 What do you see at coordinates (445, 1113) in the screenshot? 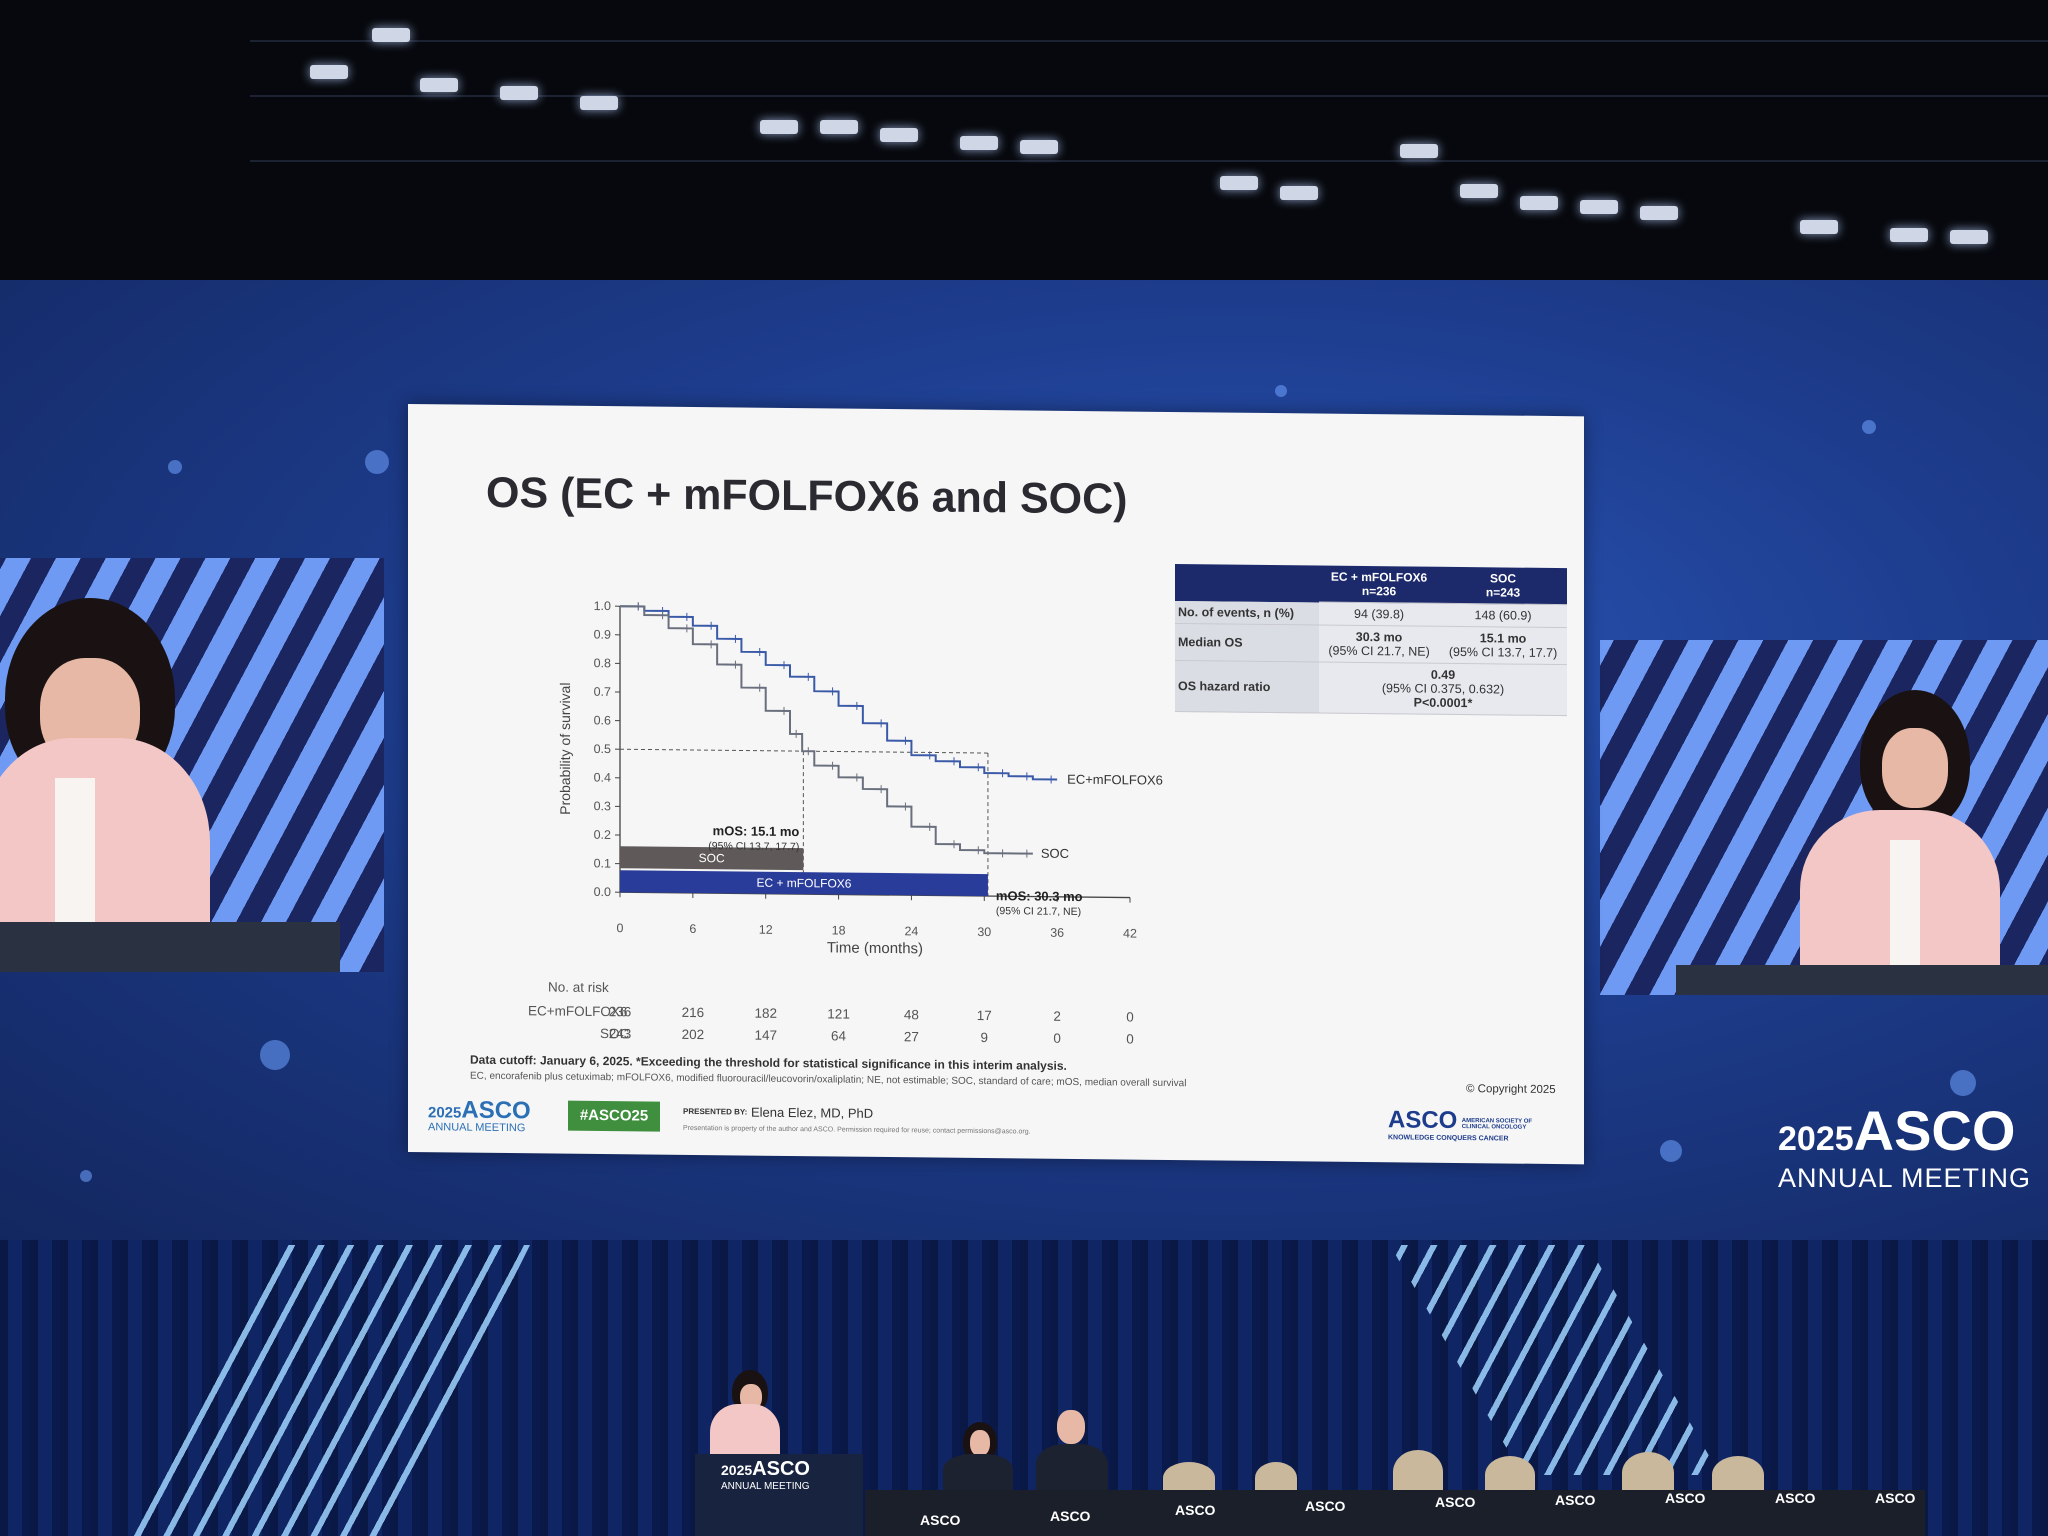
I see `slide-logo-year: 2025` at bounding box center [445, 1113].